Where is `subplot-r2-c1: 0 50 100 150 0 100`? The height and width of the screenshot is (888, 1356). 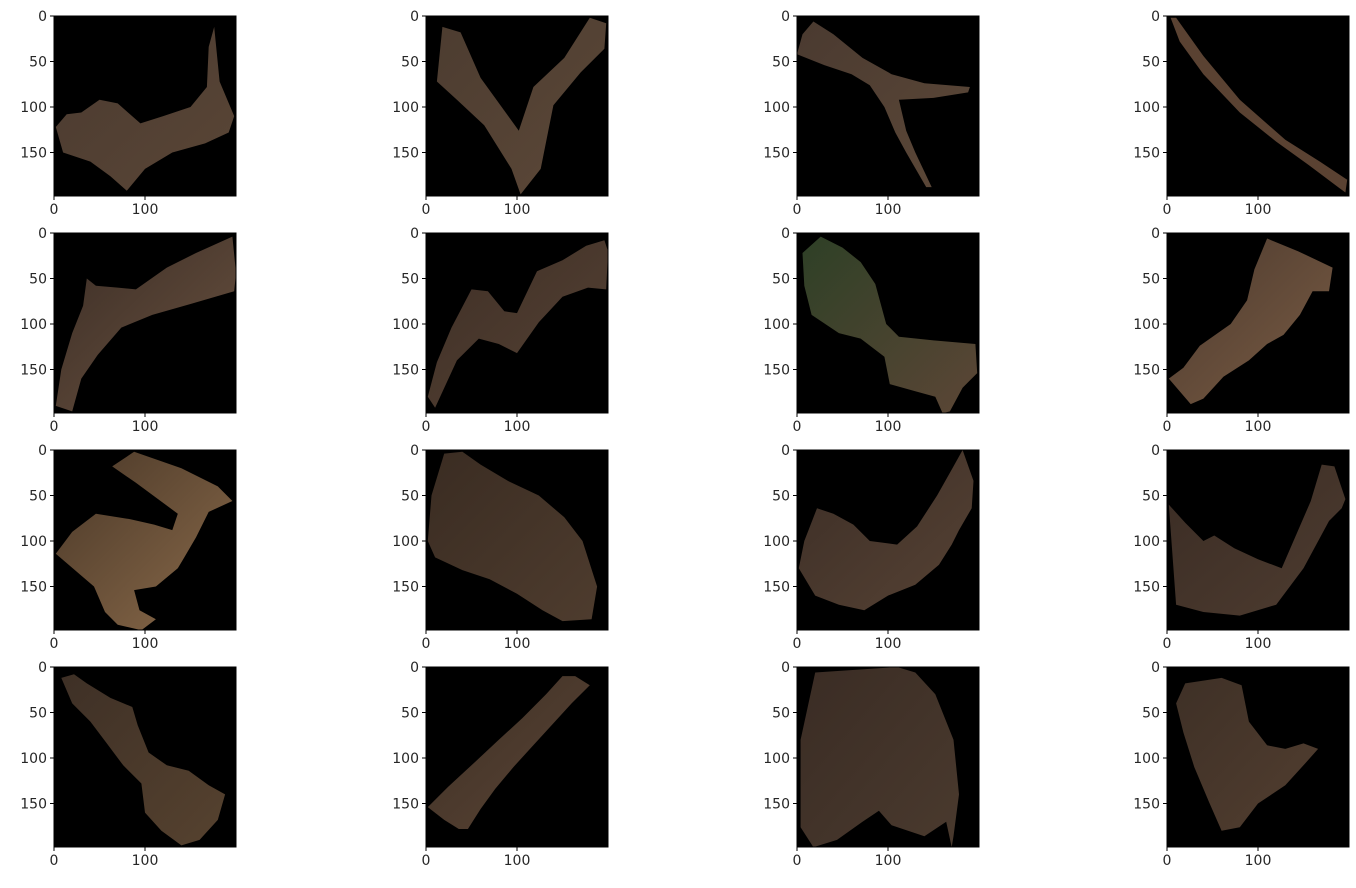 subplot-r2-c1: 0 50 100 150 0 100 is located at coordinates (128, 330).